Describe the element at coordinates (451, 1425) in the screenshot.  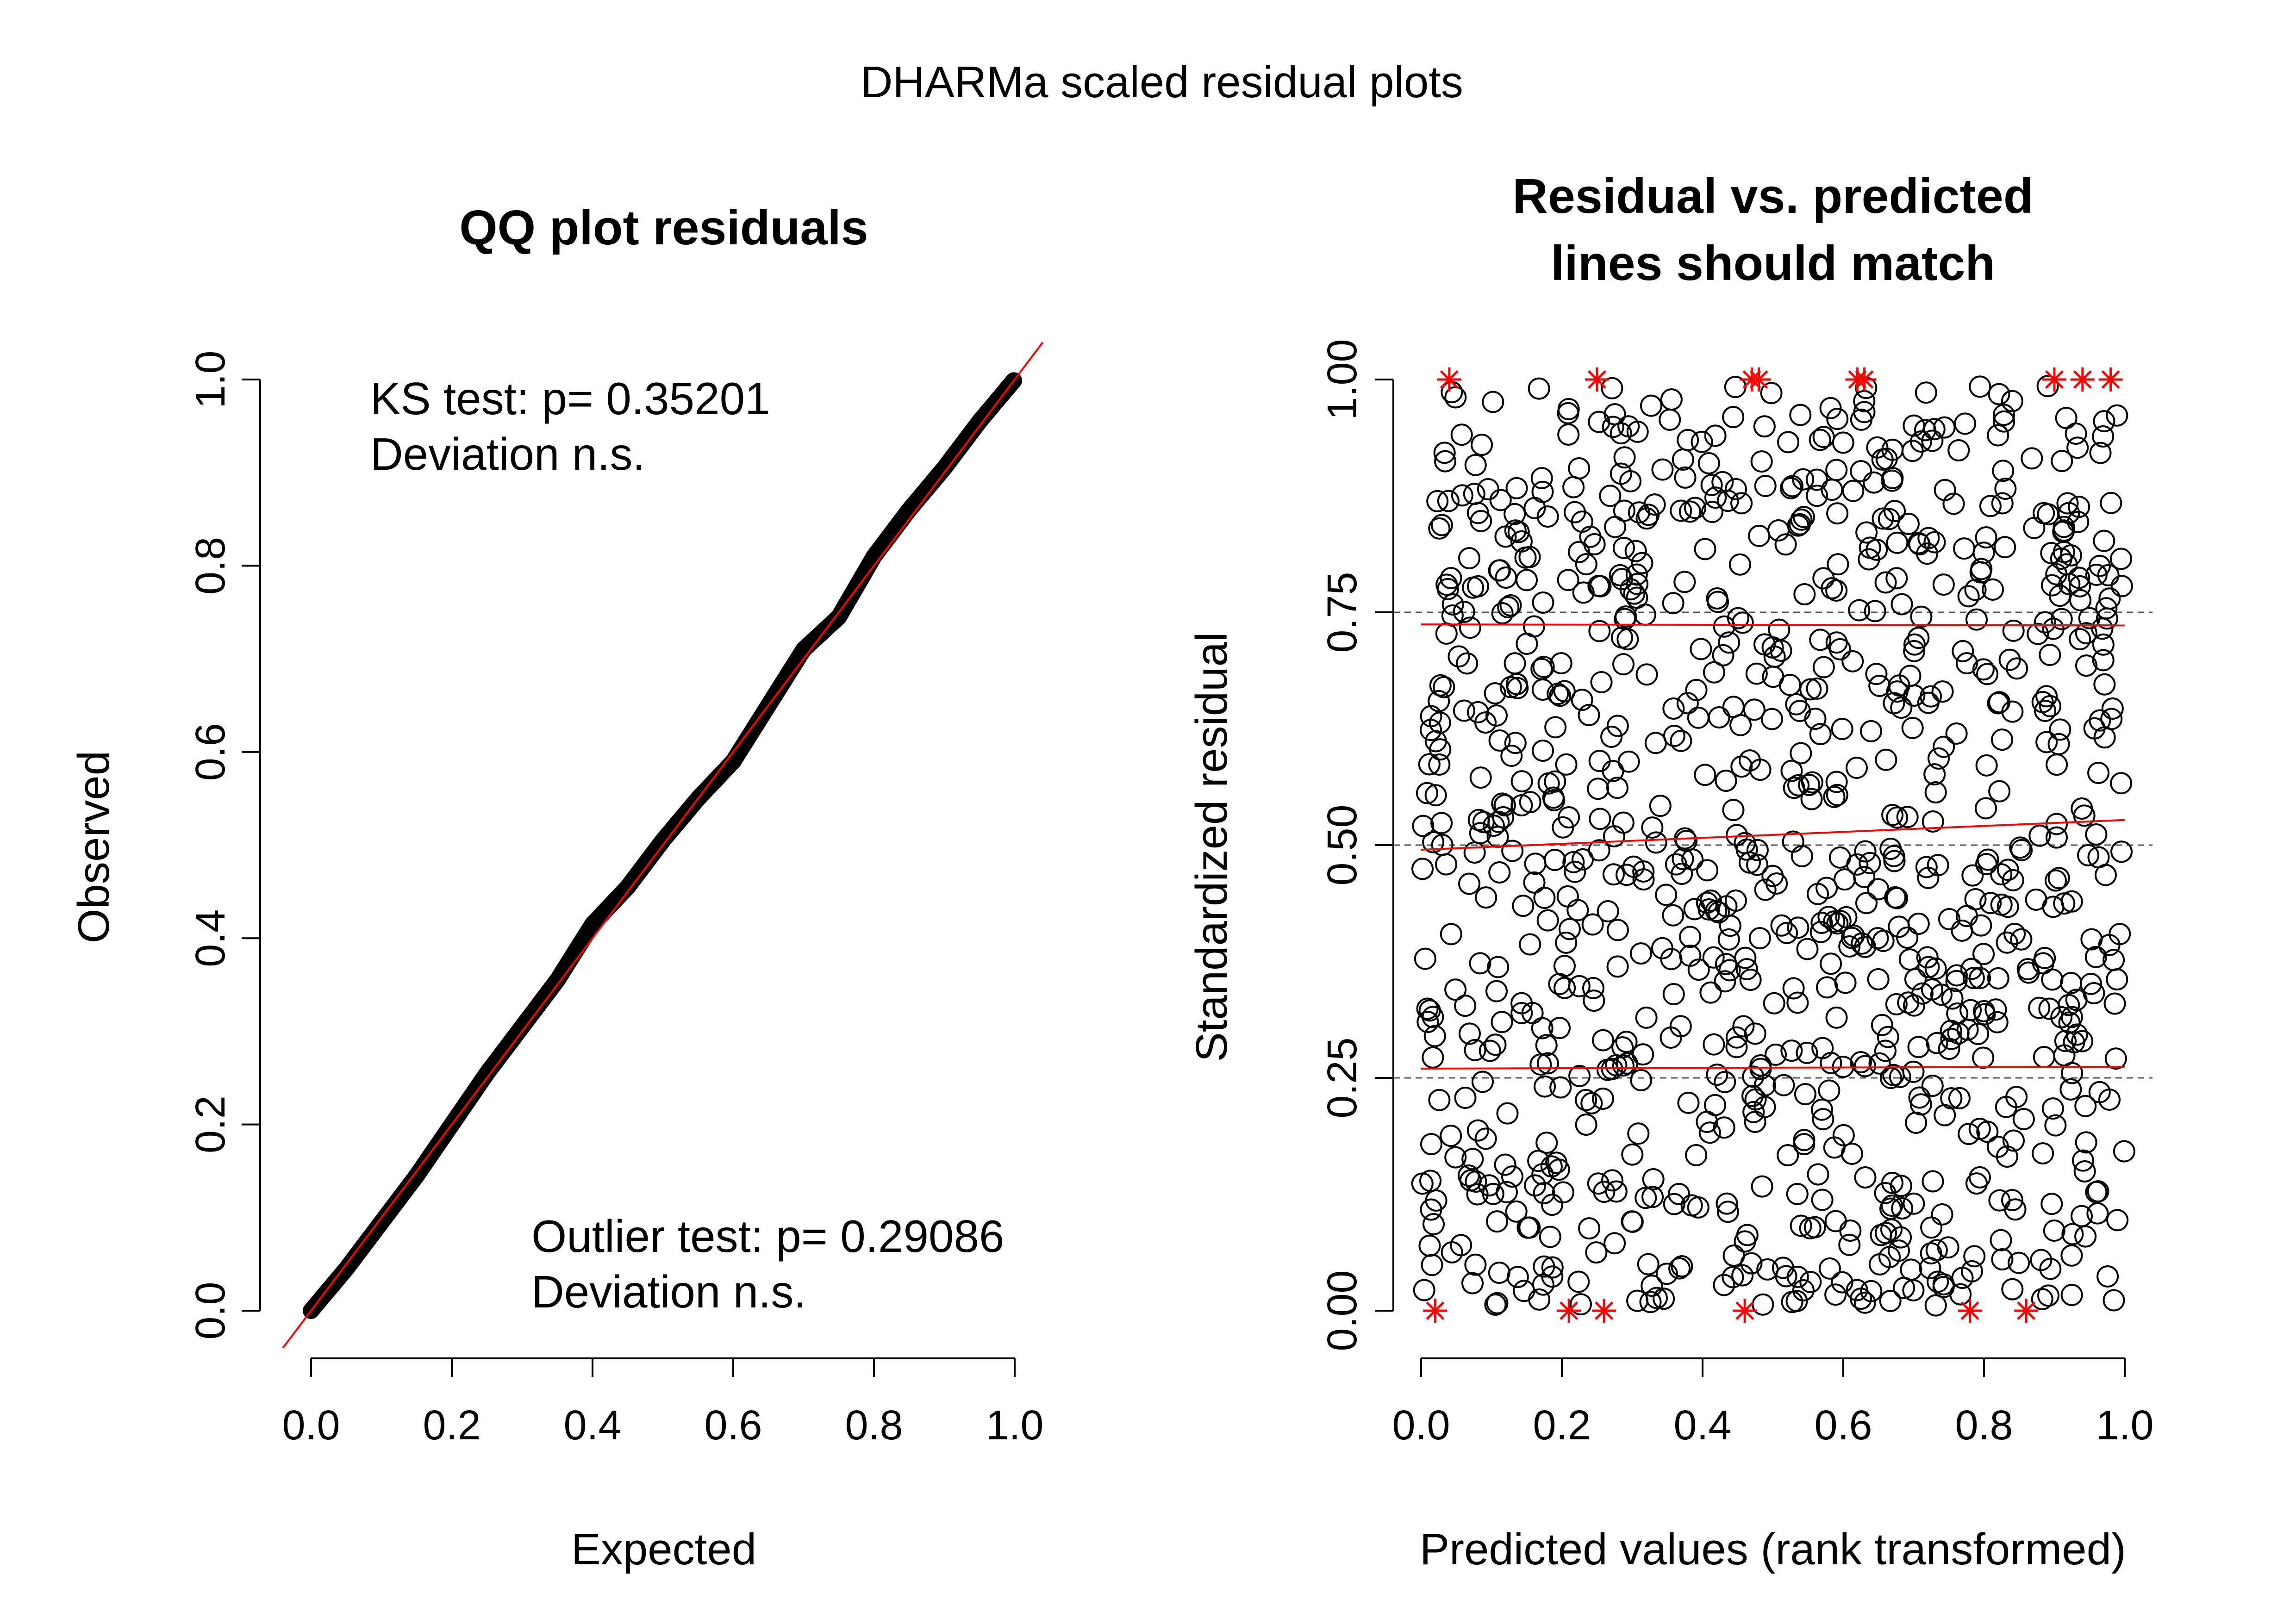
I see `qq-x-tick-label: 0.2` at that location.